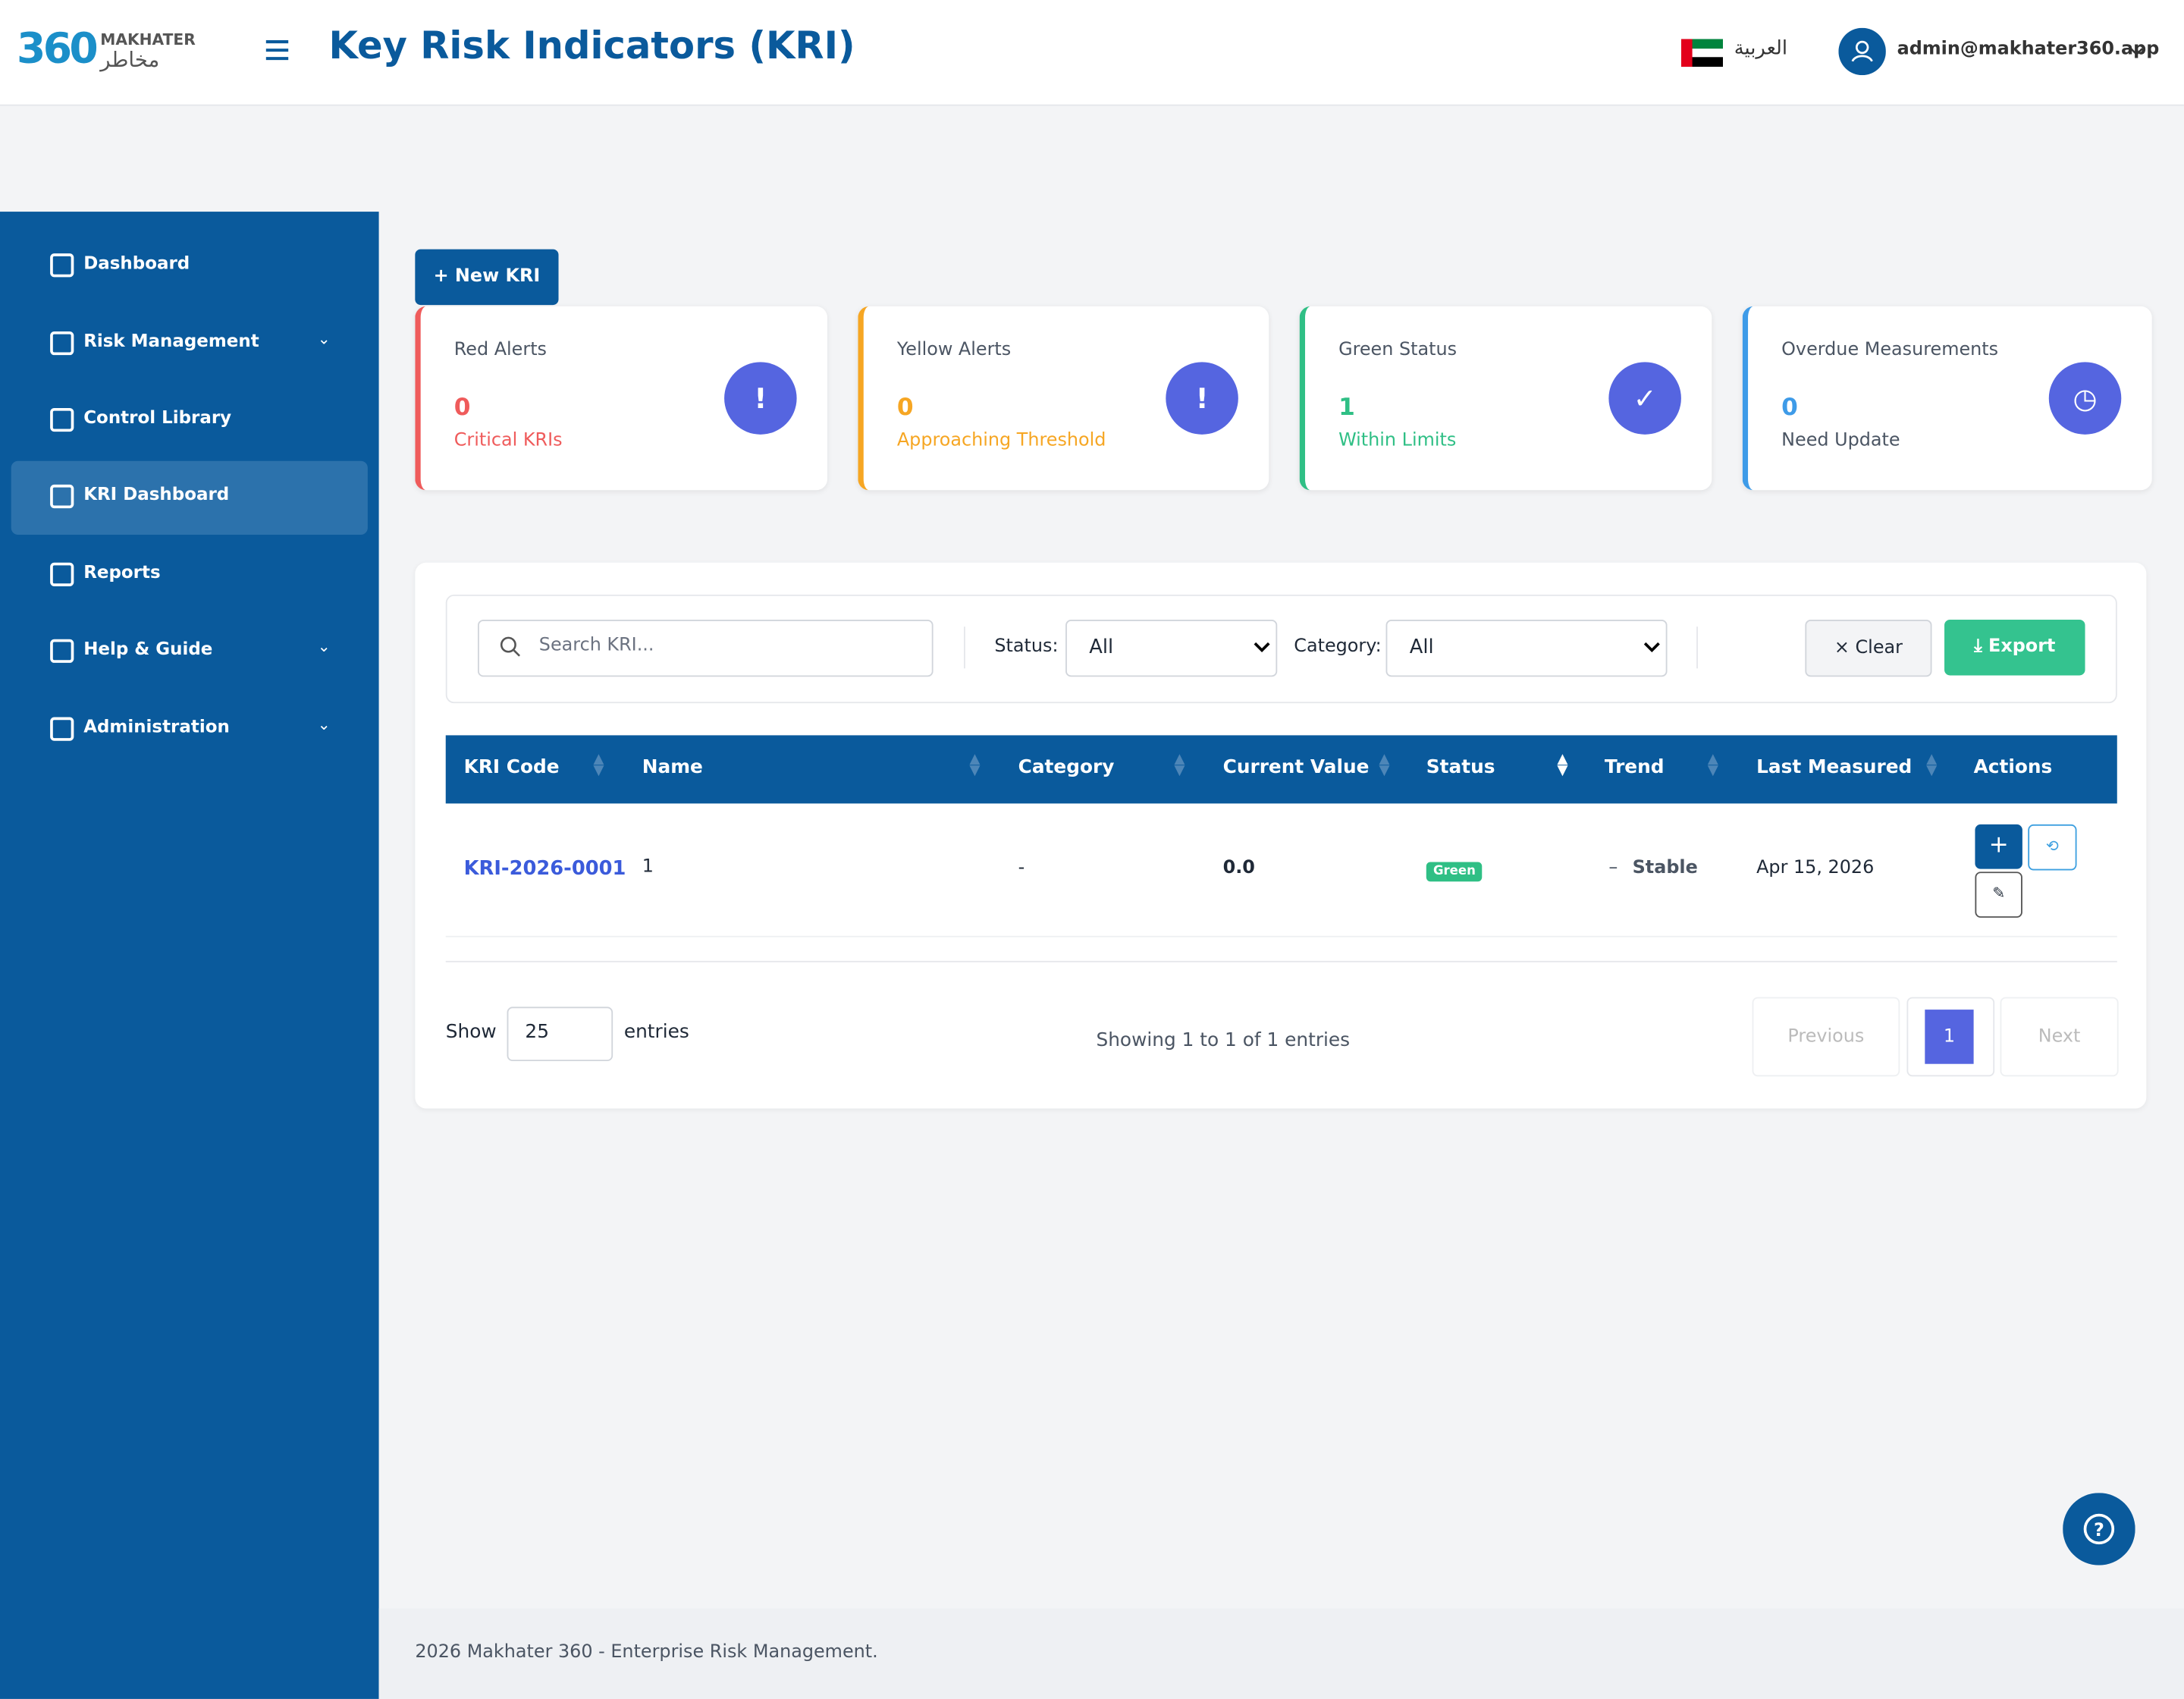 The height and width of the screenshot is (1699, 2184). I want to click on card-title: Green Status, so click(1398, 350).